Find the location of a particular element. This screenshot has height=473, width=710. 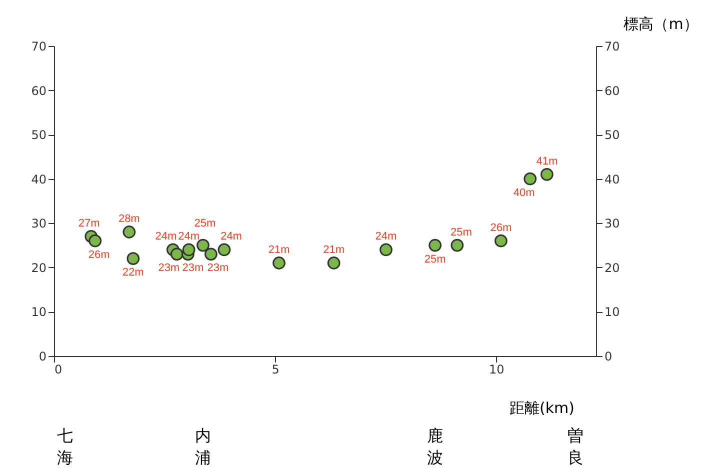

x-tick-label: 5 is located at coordinates (276, 369).